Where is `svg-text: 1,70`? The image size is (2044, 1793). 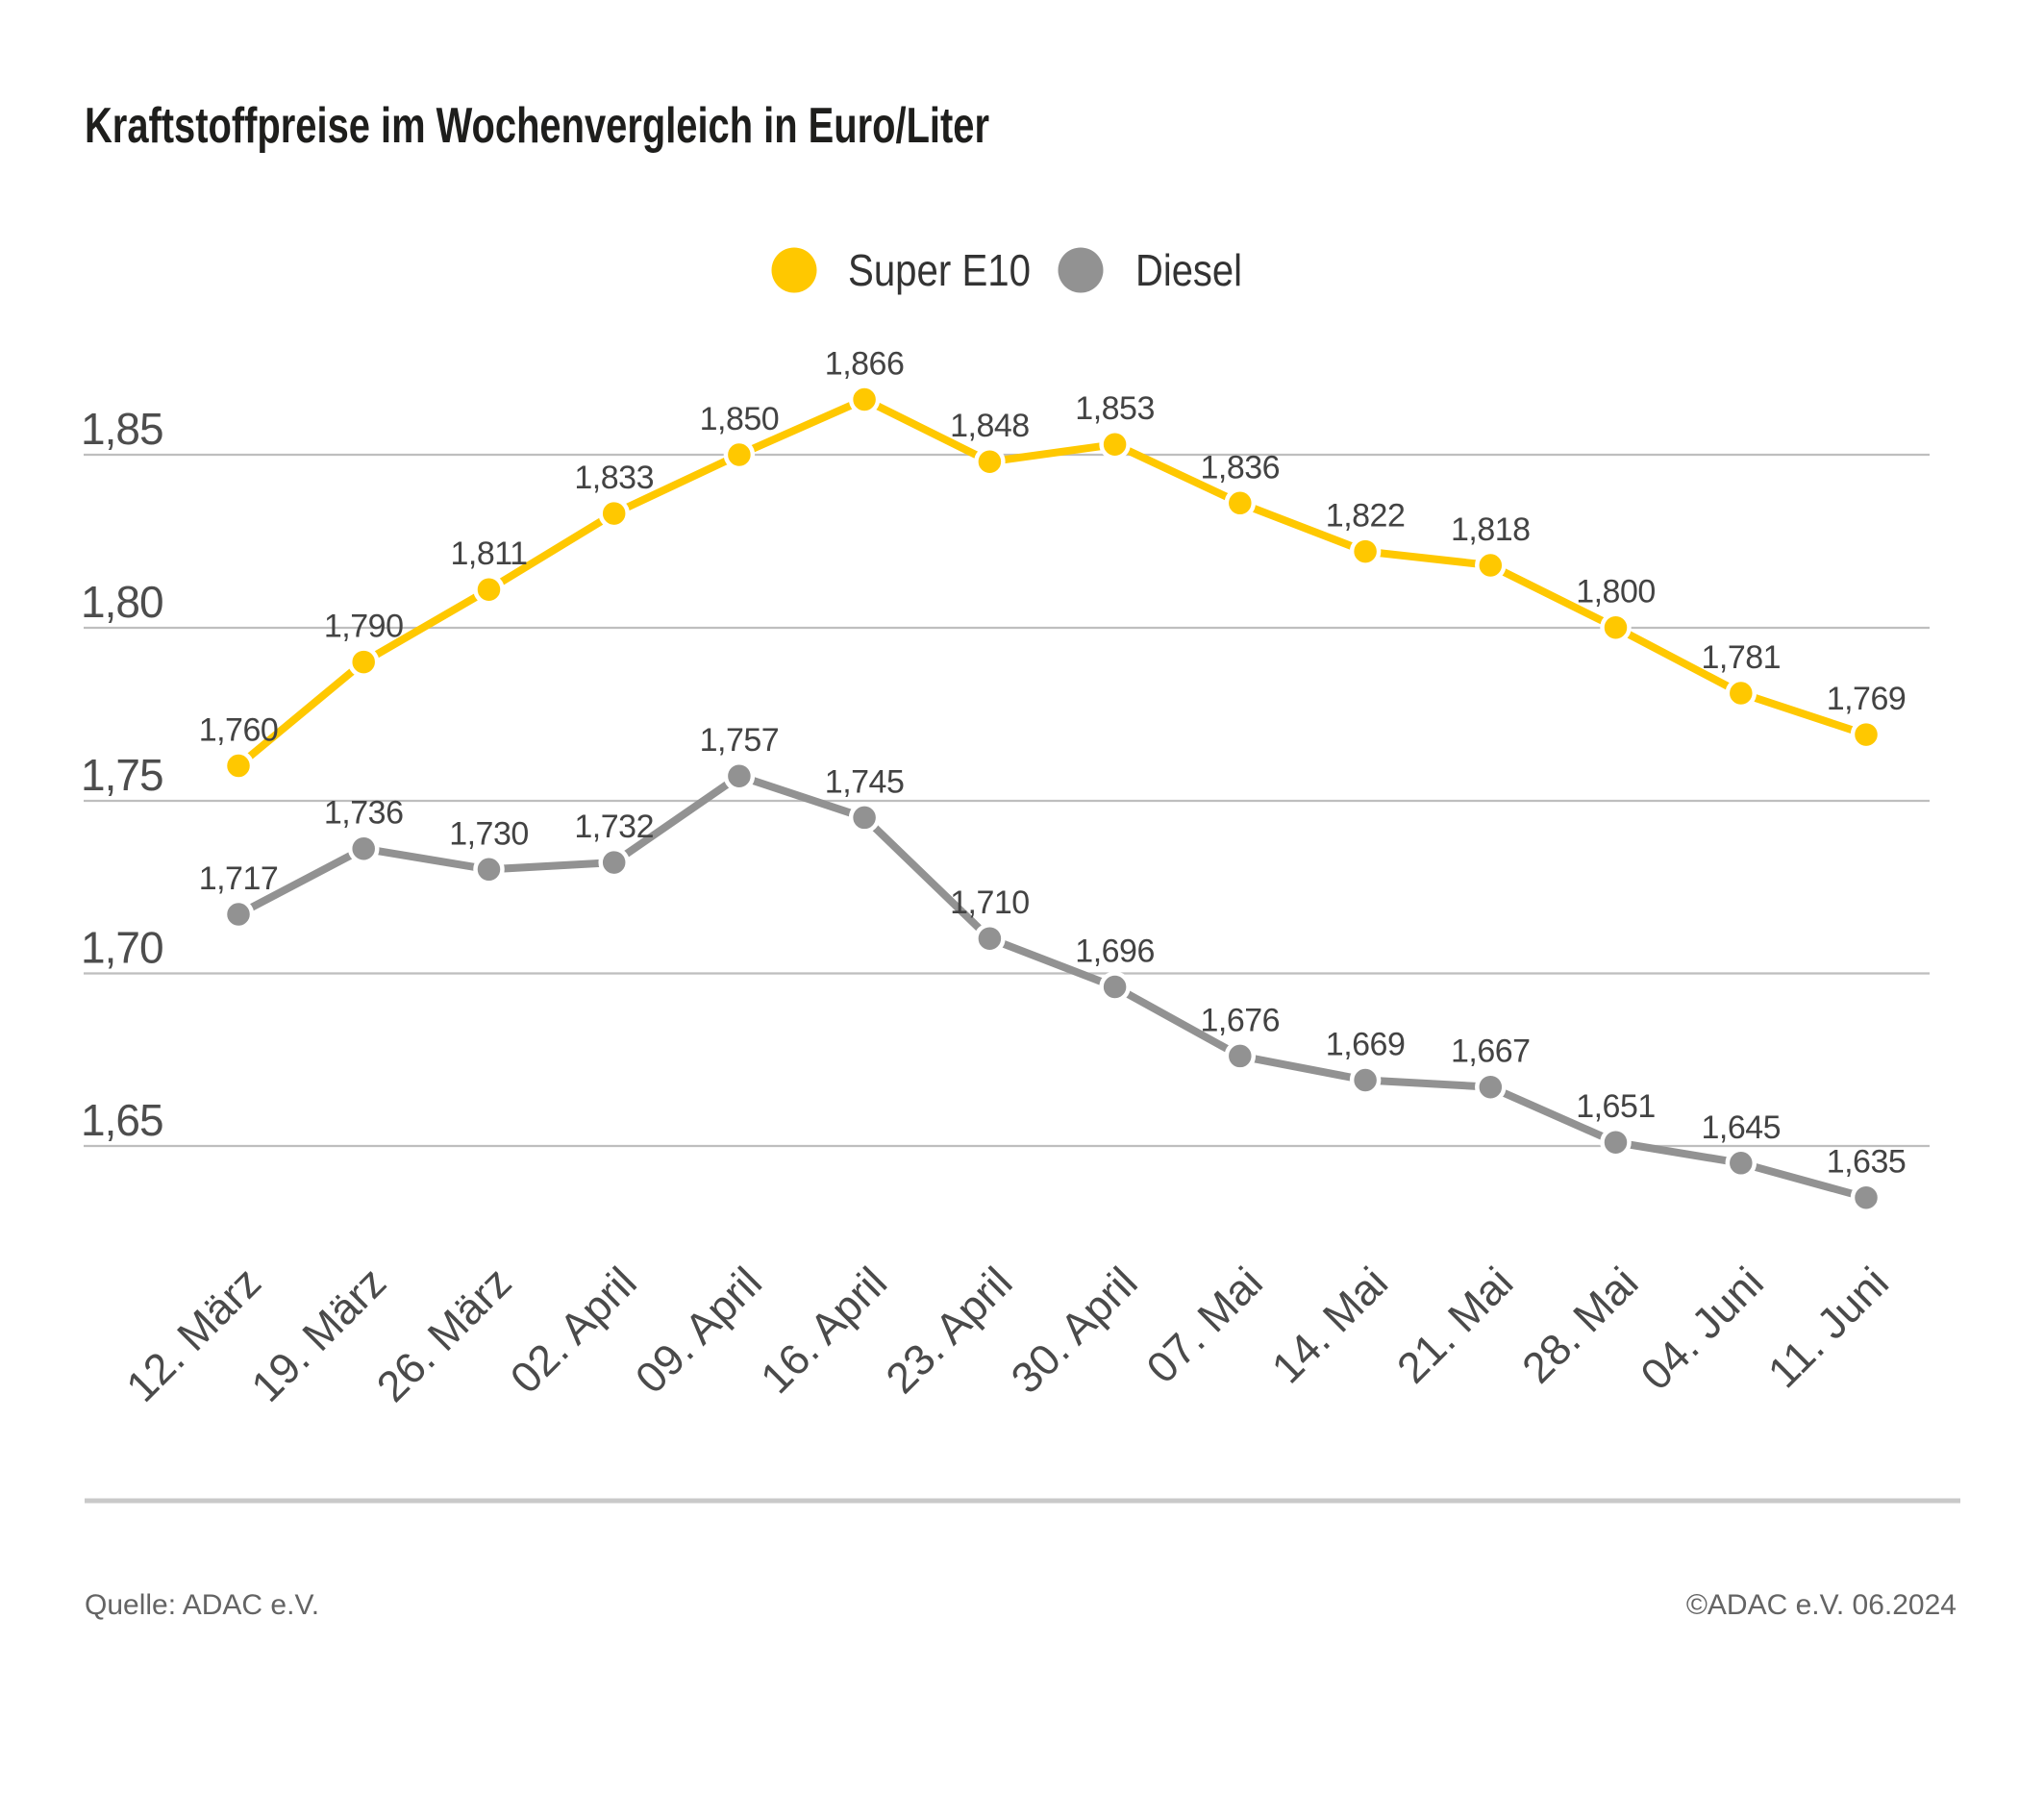 svg-text: 1,70 is located at coordinates (122, 948).